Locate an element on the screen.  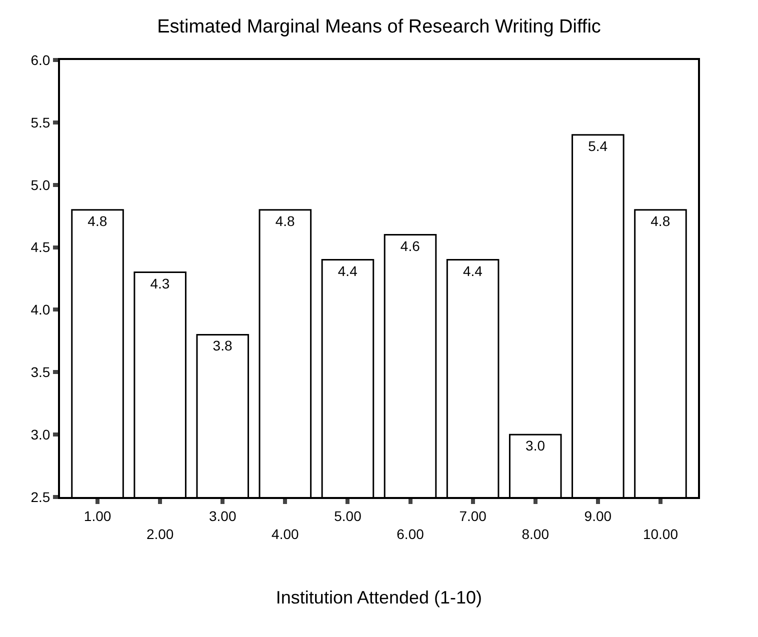
y-tick-label: 6.0 is located at coordinates (40, 60).